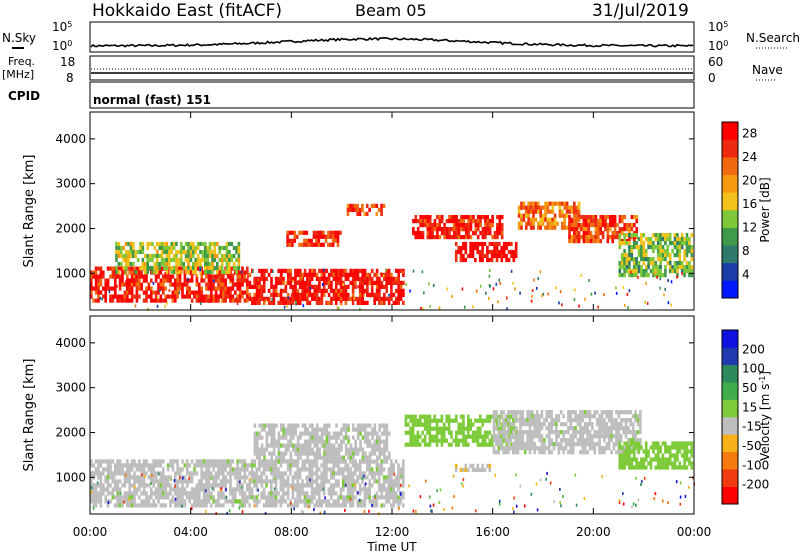  Describe the element at coordinates (90, 532) in the screenshot. I see `x-tick-label: 00:00` at that location.